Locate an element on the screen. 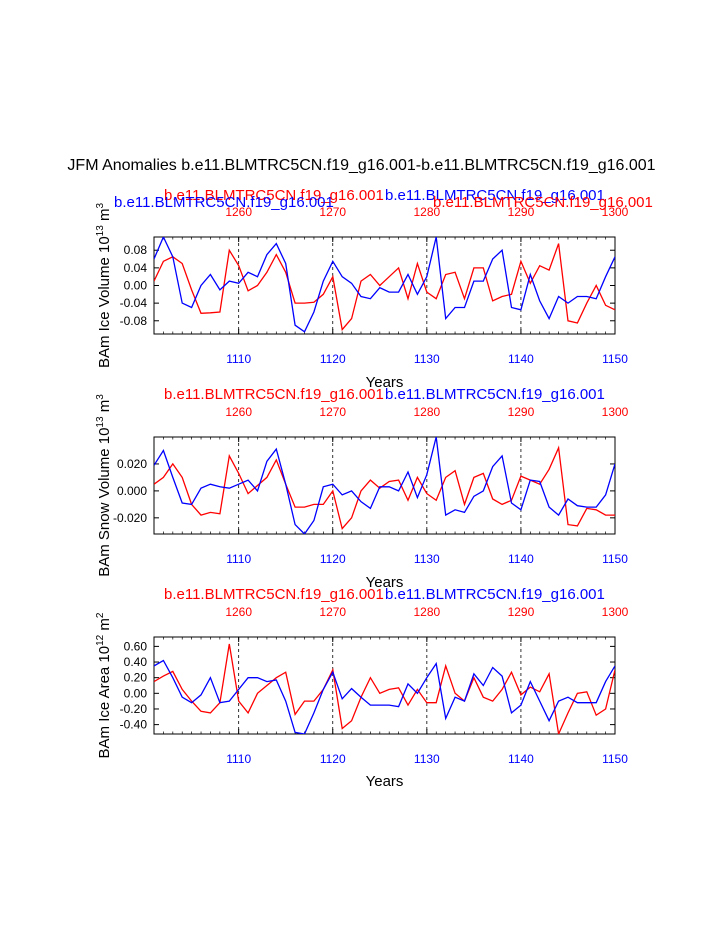 The image size is (723, 935). y-tick-label: -0.020 is located at coordinates (130, 518).